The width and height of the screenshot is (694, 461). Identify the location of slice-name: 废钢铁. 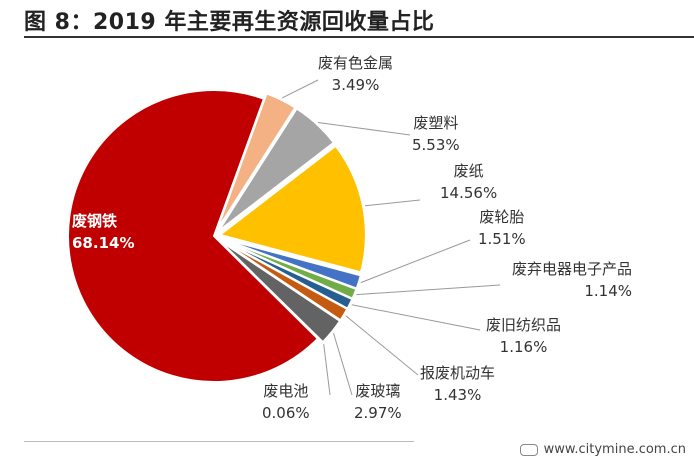
(95, 221).